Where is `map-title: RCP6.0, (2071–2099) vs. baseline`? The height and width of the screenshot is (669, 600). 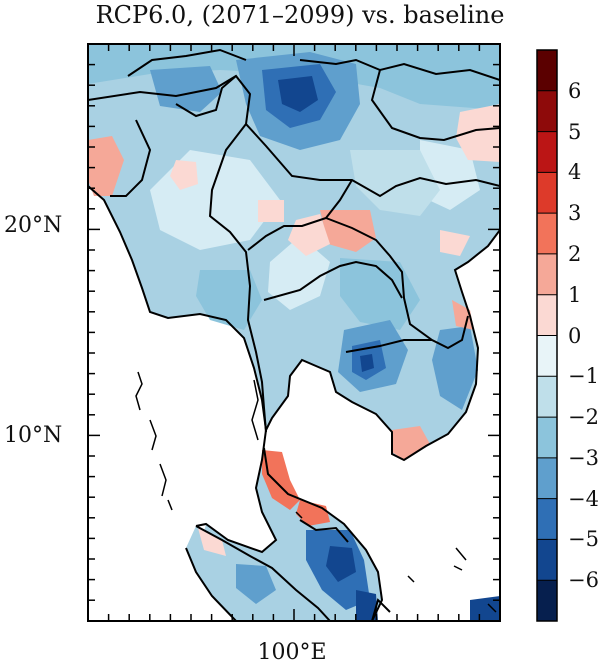 map-title: RCP6.0, (2071–2099) vs. baseline is located at coordinates (300, 15).